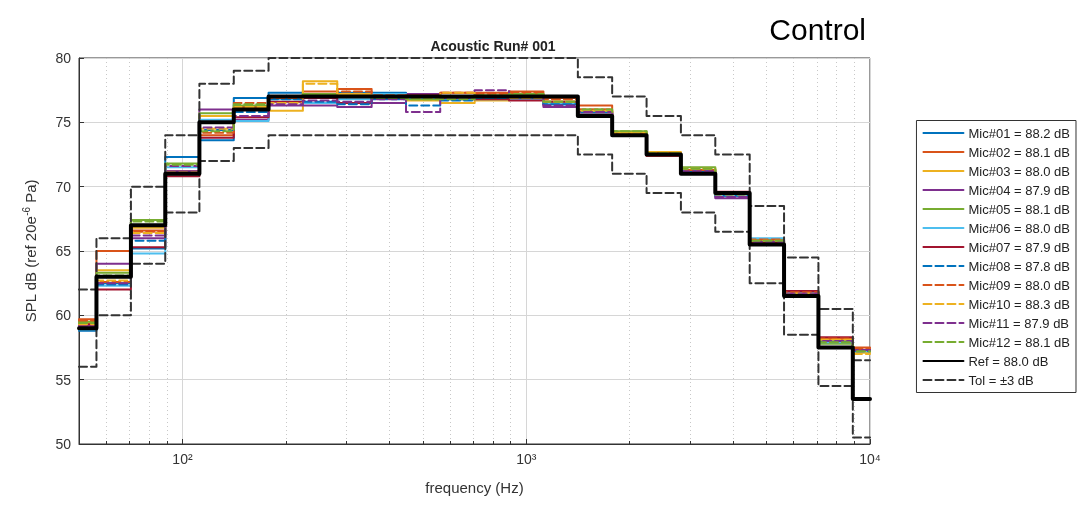  I want to click on legend-label: Mic#02 = 88.1 dB, so click(1019, 152).